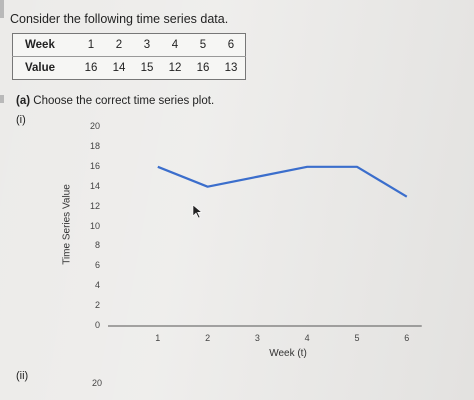 This screenshot has height=400, width=474. I want to click on week-header: Week, so click(44, 45).